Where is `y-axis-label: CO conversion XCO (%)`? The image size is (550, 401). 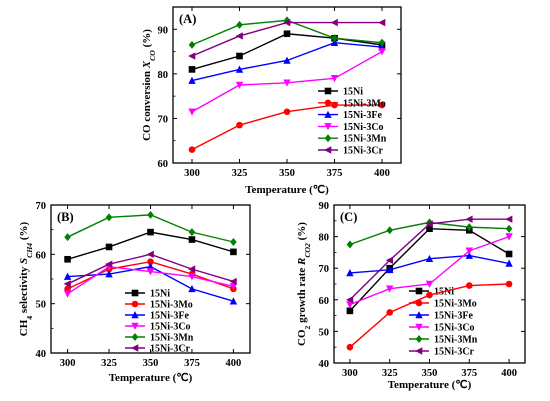 y-axis-label: CO conversion XCO (%) is located at coordinates (149, 85).